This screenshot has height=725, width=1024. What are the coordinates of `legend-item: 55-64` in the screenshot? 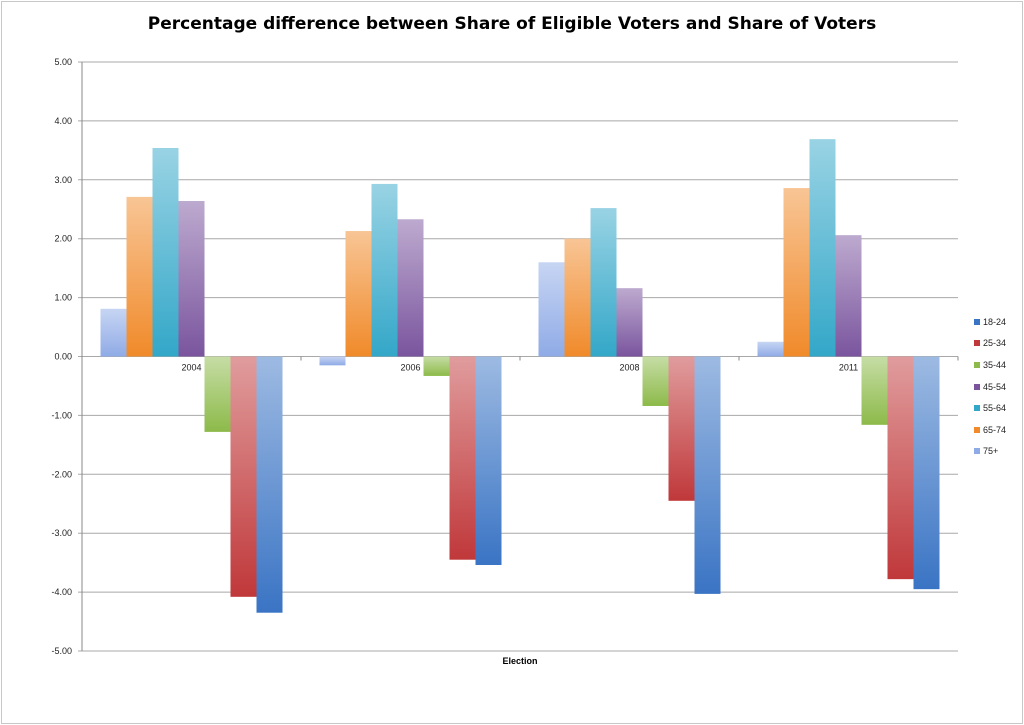 It's located at (990, 408).